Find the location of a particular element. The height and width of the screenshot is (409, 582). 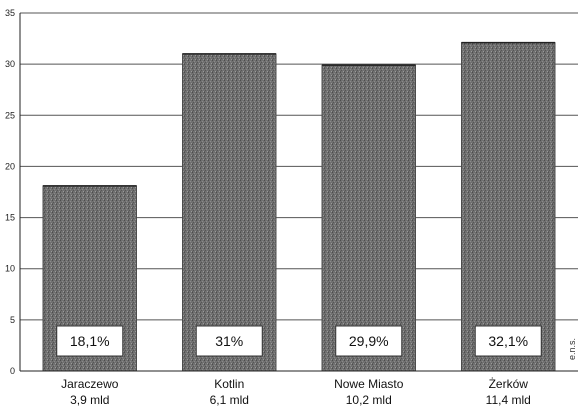

bar-żerków is located at coordinates (508, 207).